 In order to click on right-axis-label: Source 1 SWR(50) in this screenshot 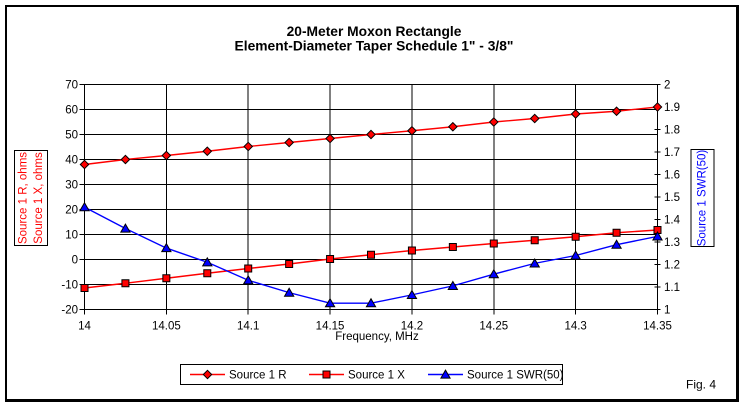, I will do `click(703, 198)`.